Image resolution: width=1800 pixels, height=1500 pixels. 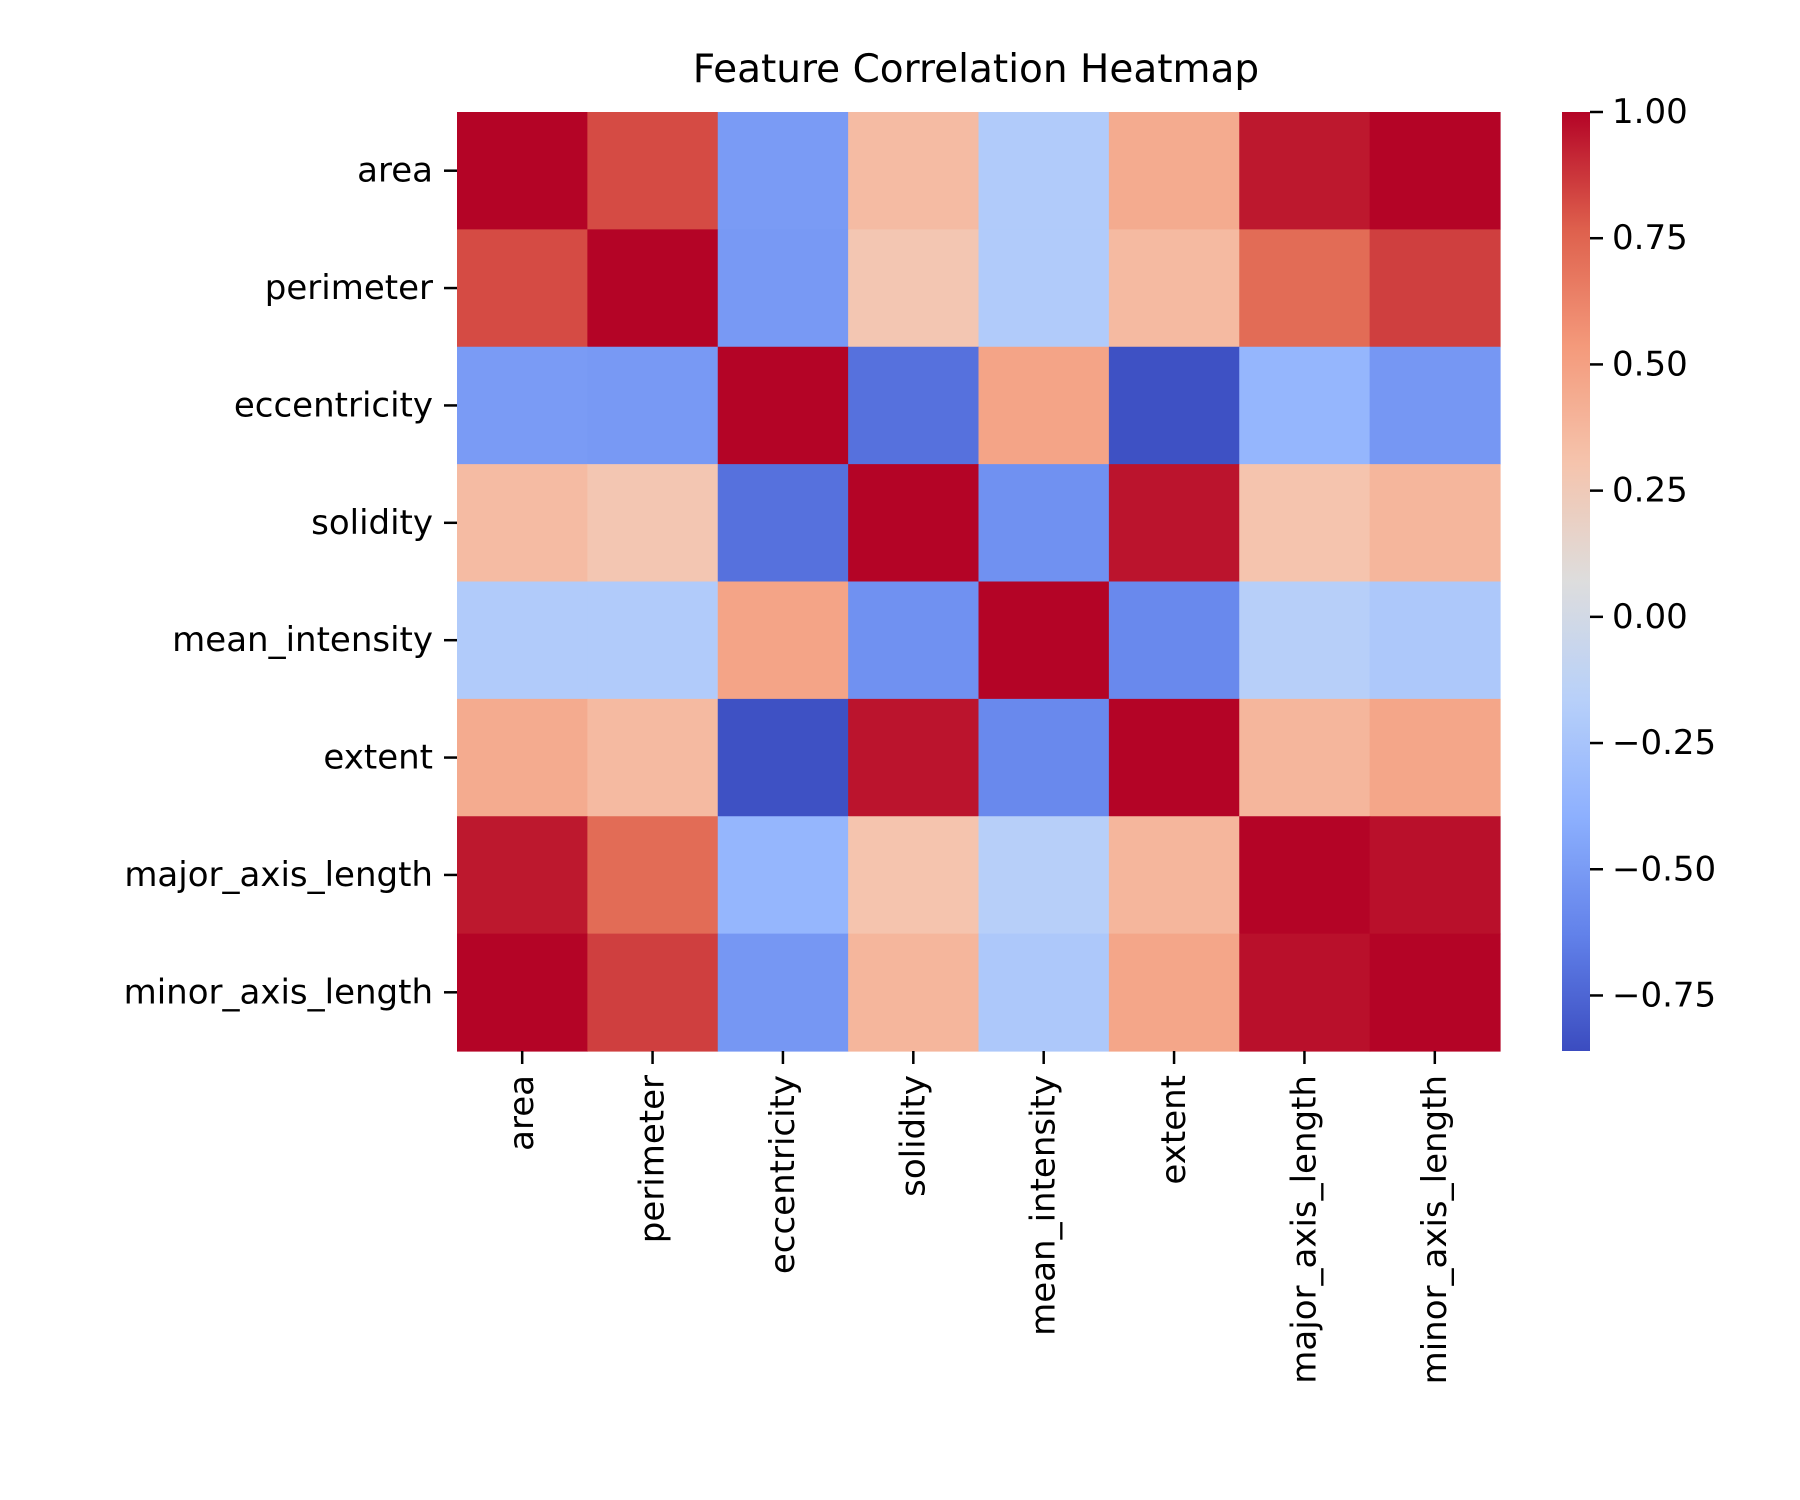 I want to click on heatmap-cell-area-minor_axis_length, so click(x=1435, y=171).